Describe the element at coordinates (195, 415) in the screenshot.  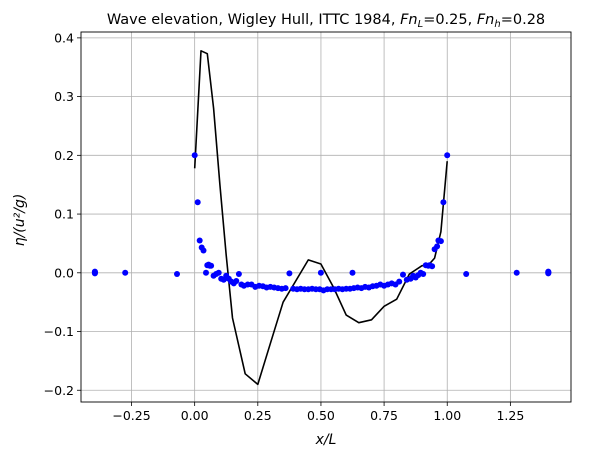
I see `x-tick-label: 0.00` at that location.